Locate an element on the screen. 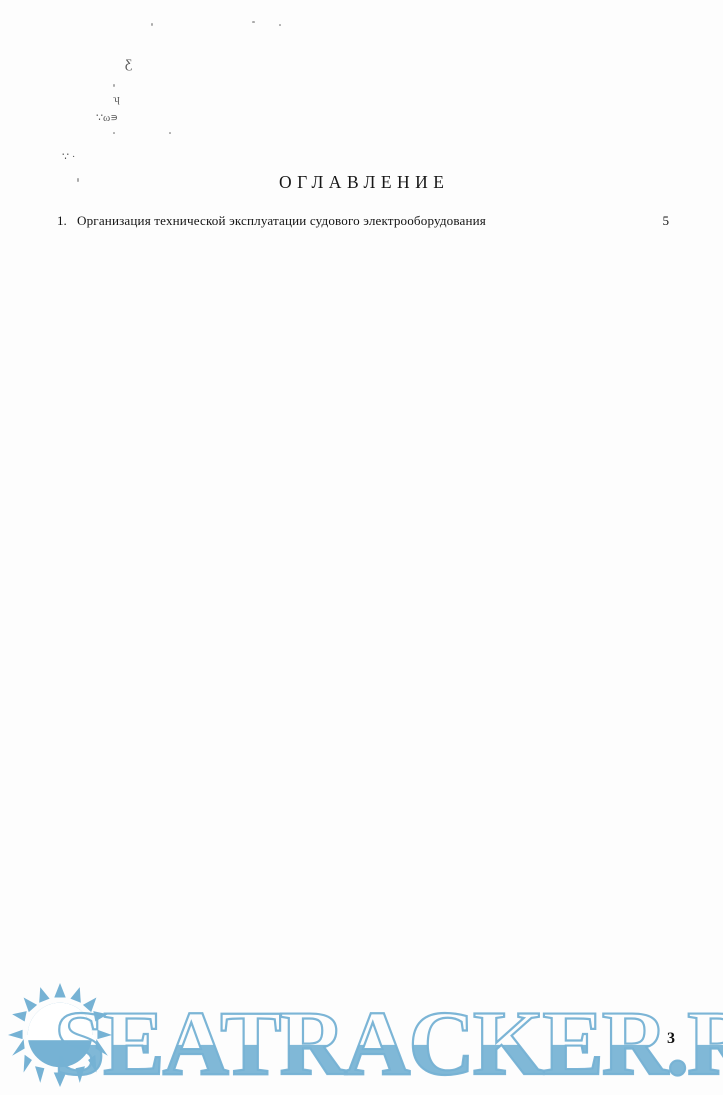 The width and height of the screenshot is (723, 1095). leader-dots is located at coordinates (562, 218).